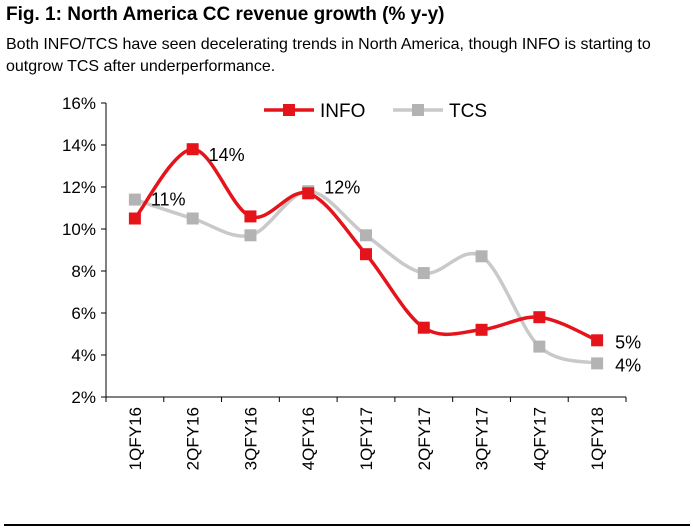 Image resolution: width=693 pixels, height=532 pixels. Describe the element at coordinates (423, 327) in the screenshot. I see `data-point-info-2qfy17` at that location.